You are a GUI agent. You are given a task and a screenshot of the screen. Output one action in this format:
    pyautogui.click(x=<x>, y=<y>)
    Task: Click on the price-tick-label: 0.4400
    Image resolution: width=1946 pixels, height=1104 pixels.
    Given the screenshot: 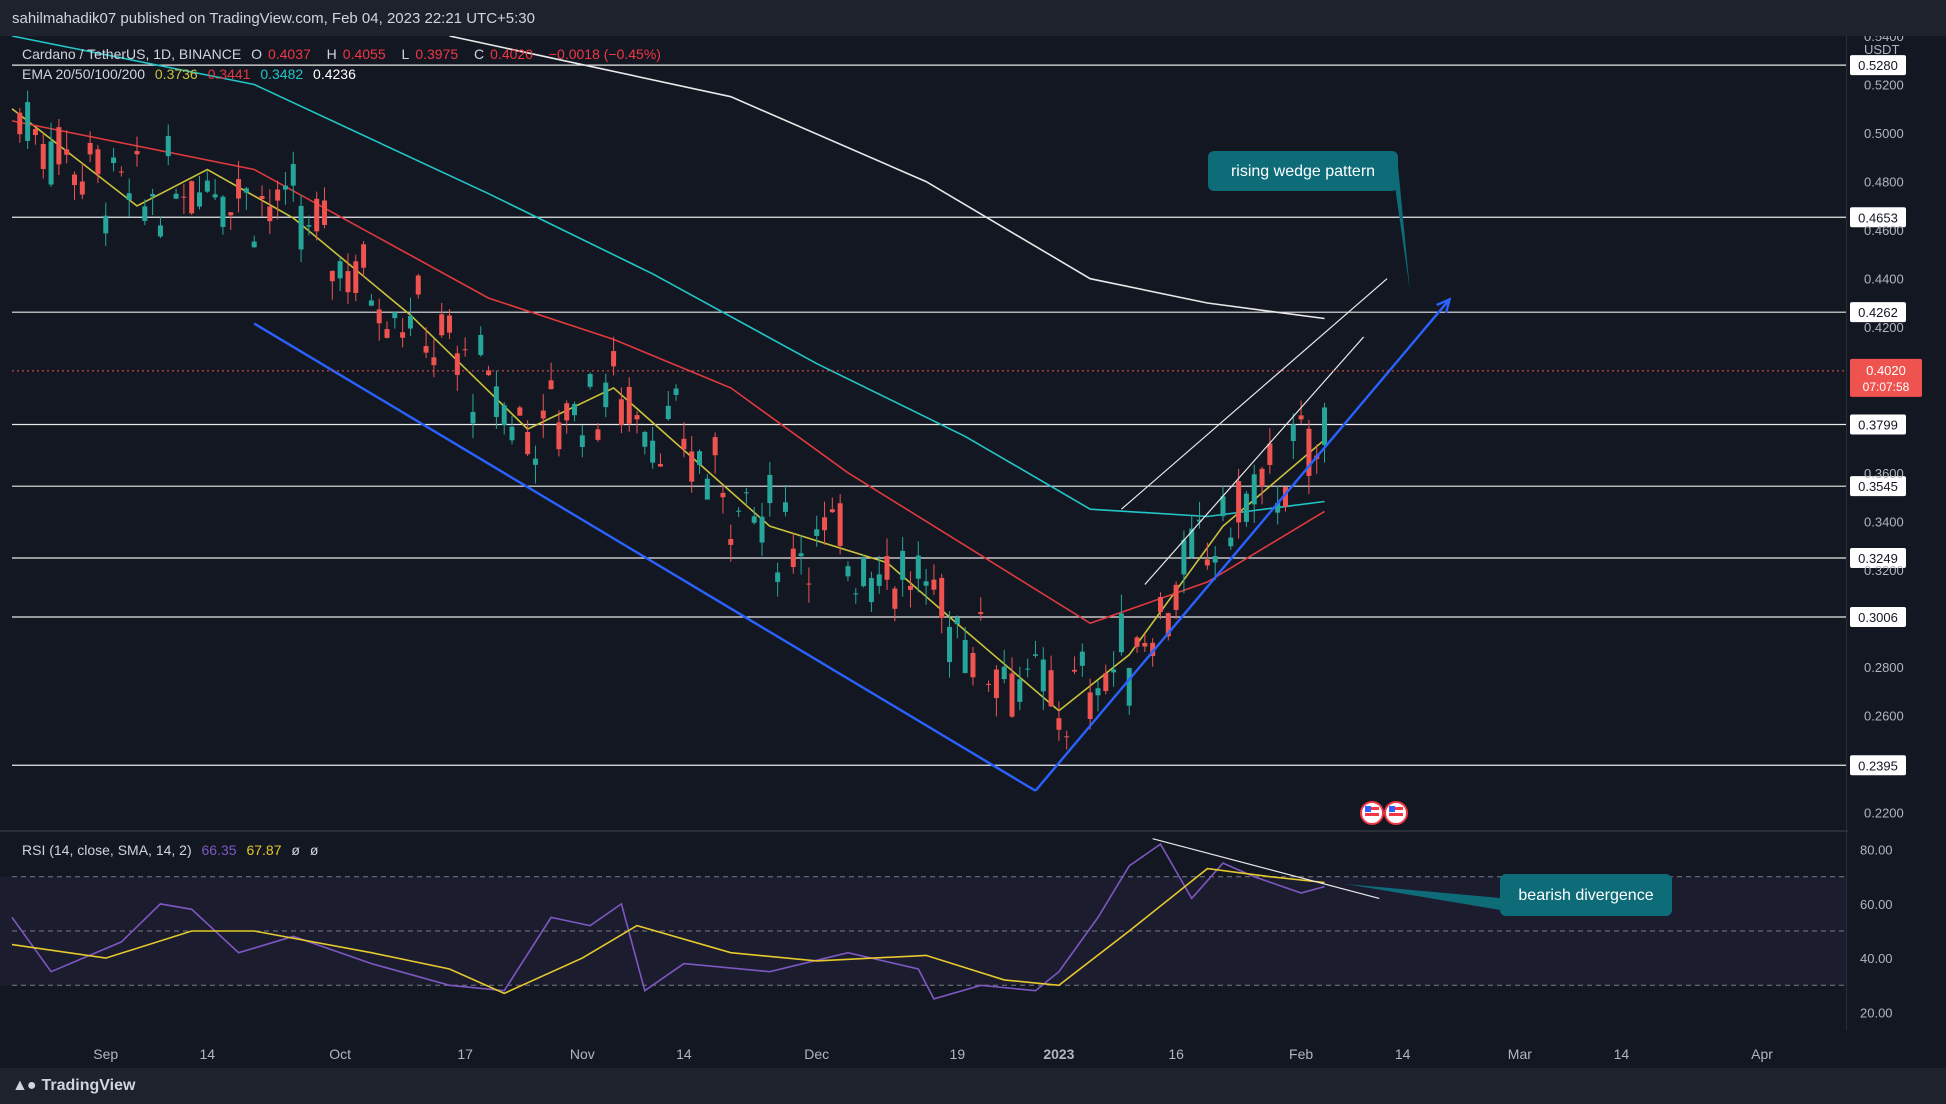 What is the action you would take?
    pyautogui.click(x=1884, y=279)
    